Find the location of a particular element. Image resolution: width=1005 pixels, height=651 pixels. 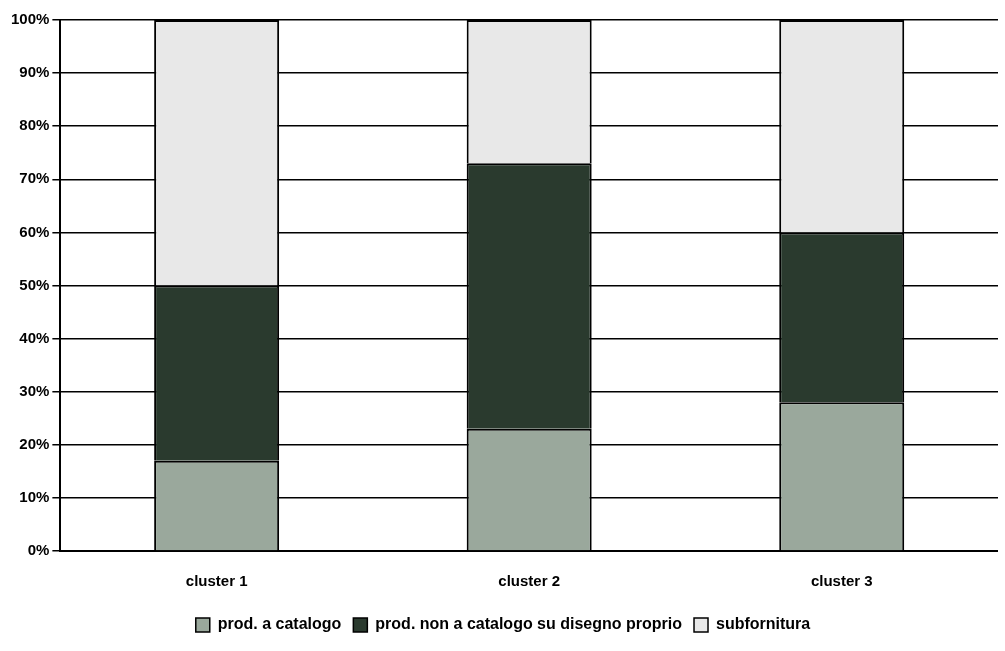

y-tick-label: 80% is located at coordinates (34, 125).